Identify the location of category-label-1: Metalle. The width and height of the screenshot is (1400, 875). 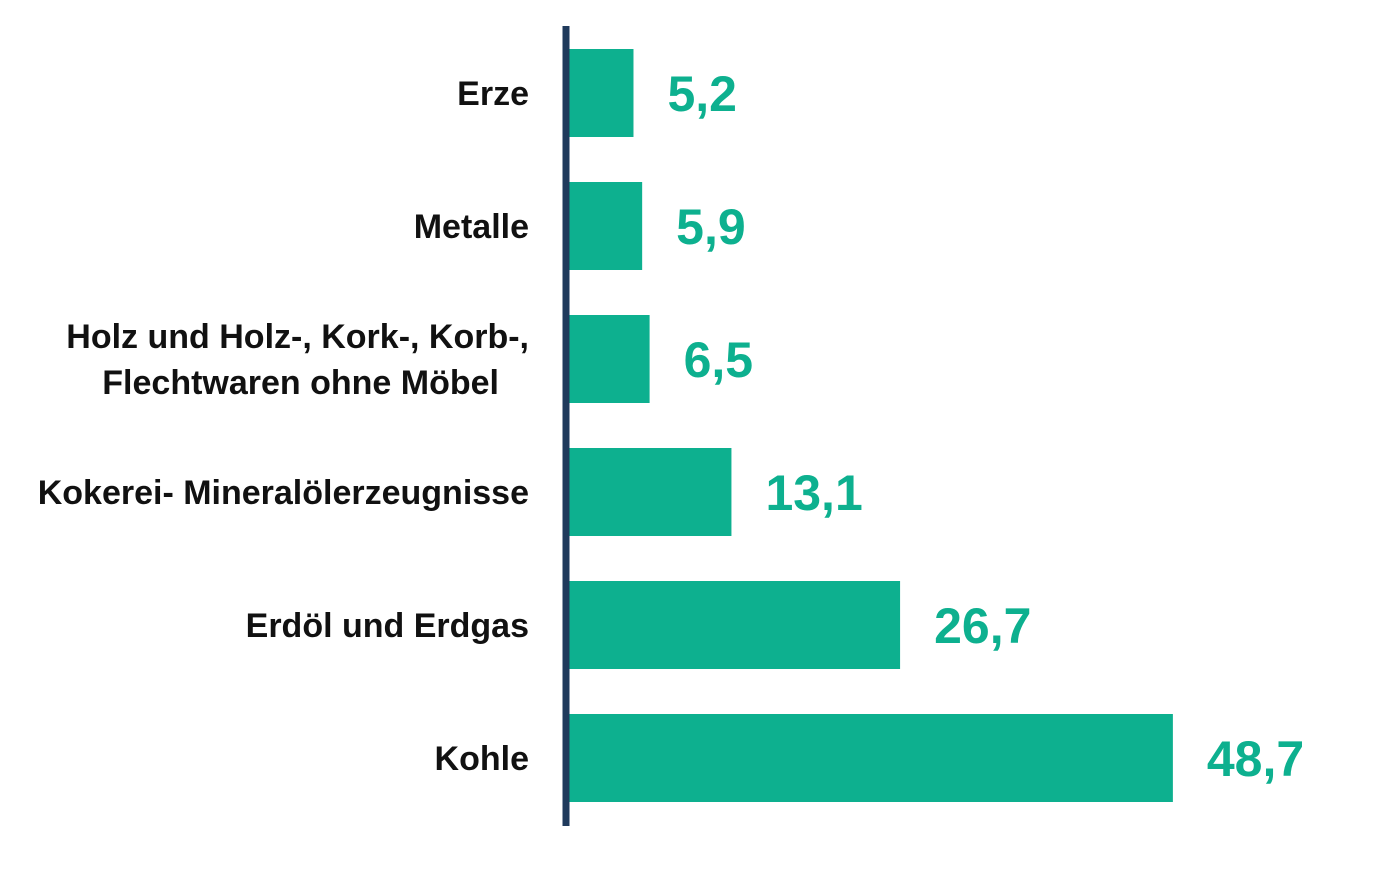
(471, 227).